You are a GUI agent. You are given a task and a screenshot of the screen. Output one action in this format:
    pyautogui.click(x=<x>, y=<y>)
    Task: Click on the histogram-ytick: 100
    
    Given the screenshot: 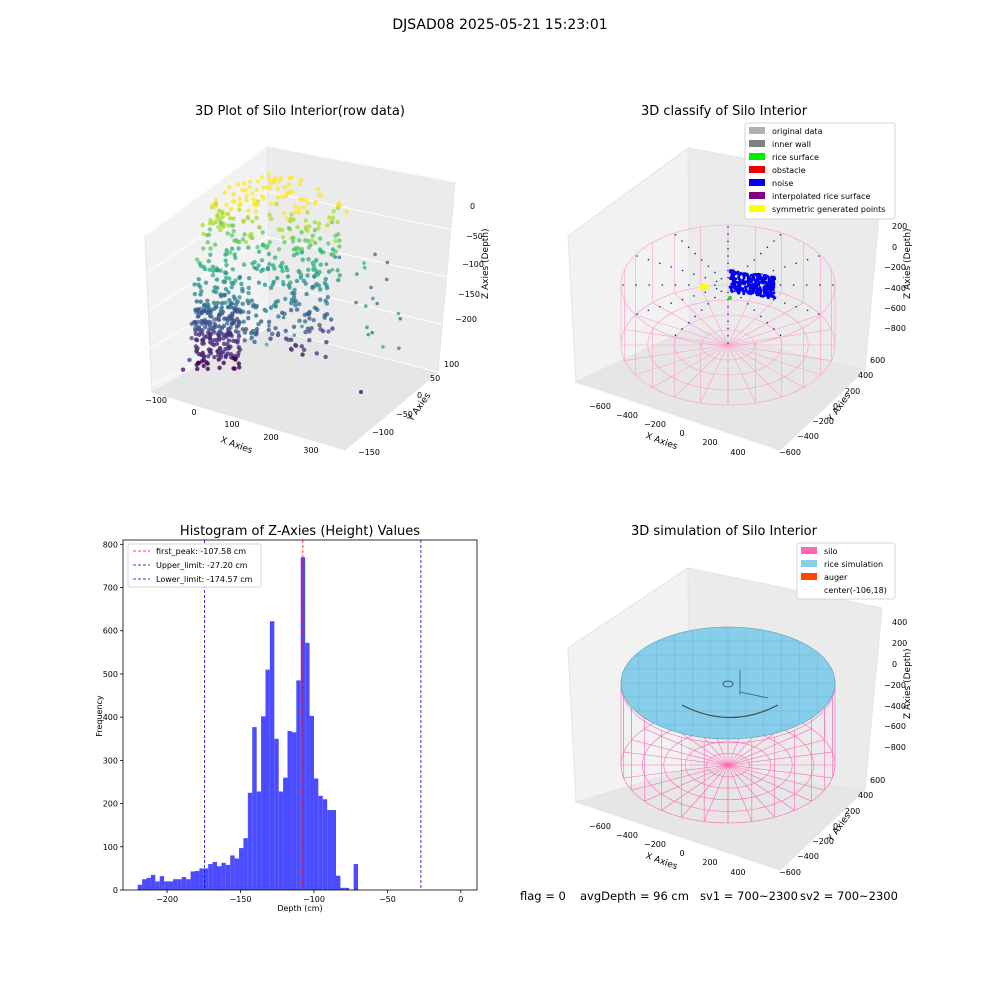 What is the action you would take?
    pyautogui.click(x=110, y=847)
    